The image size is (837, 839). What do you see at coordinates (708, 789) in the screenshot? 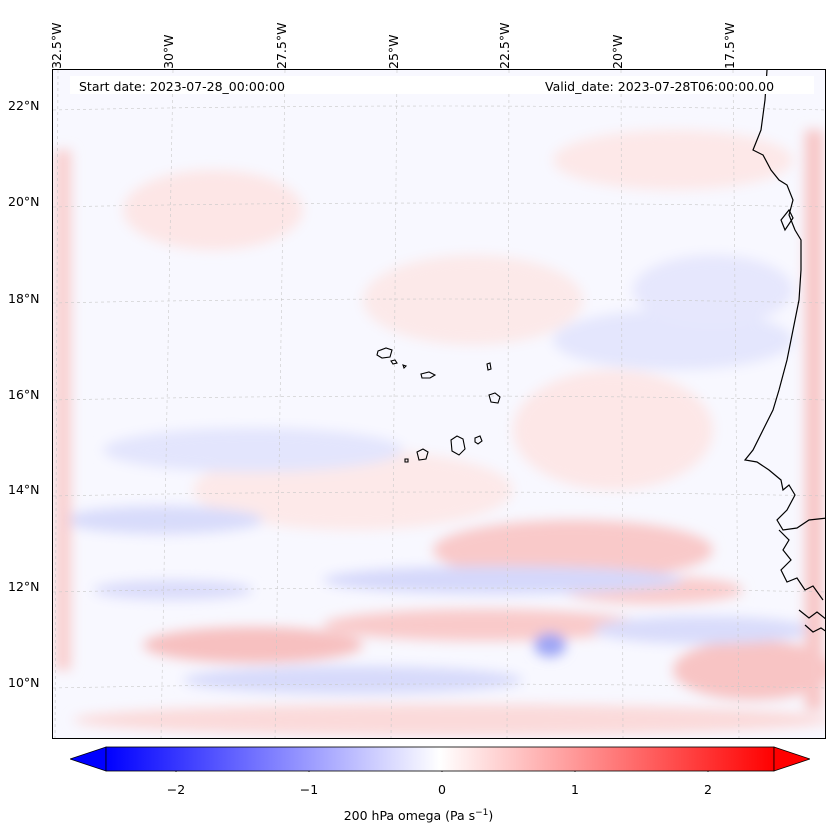
I see `colorbar-tick: 2` at bounding box center [708, 789].